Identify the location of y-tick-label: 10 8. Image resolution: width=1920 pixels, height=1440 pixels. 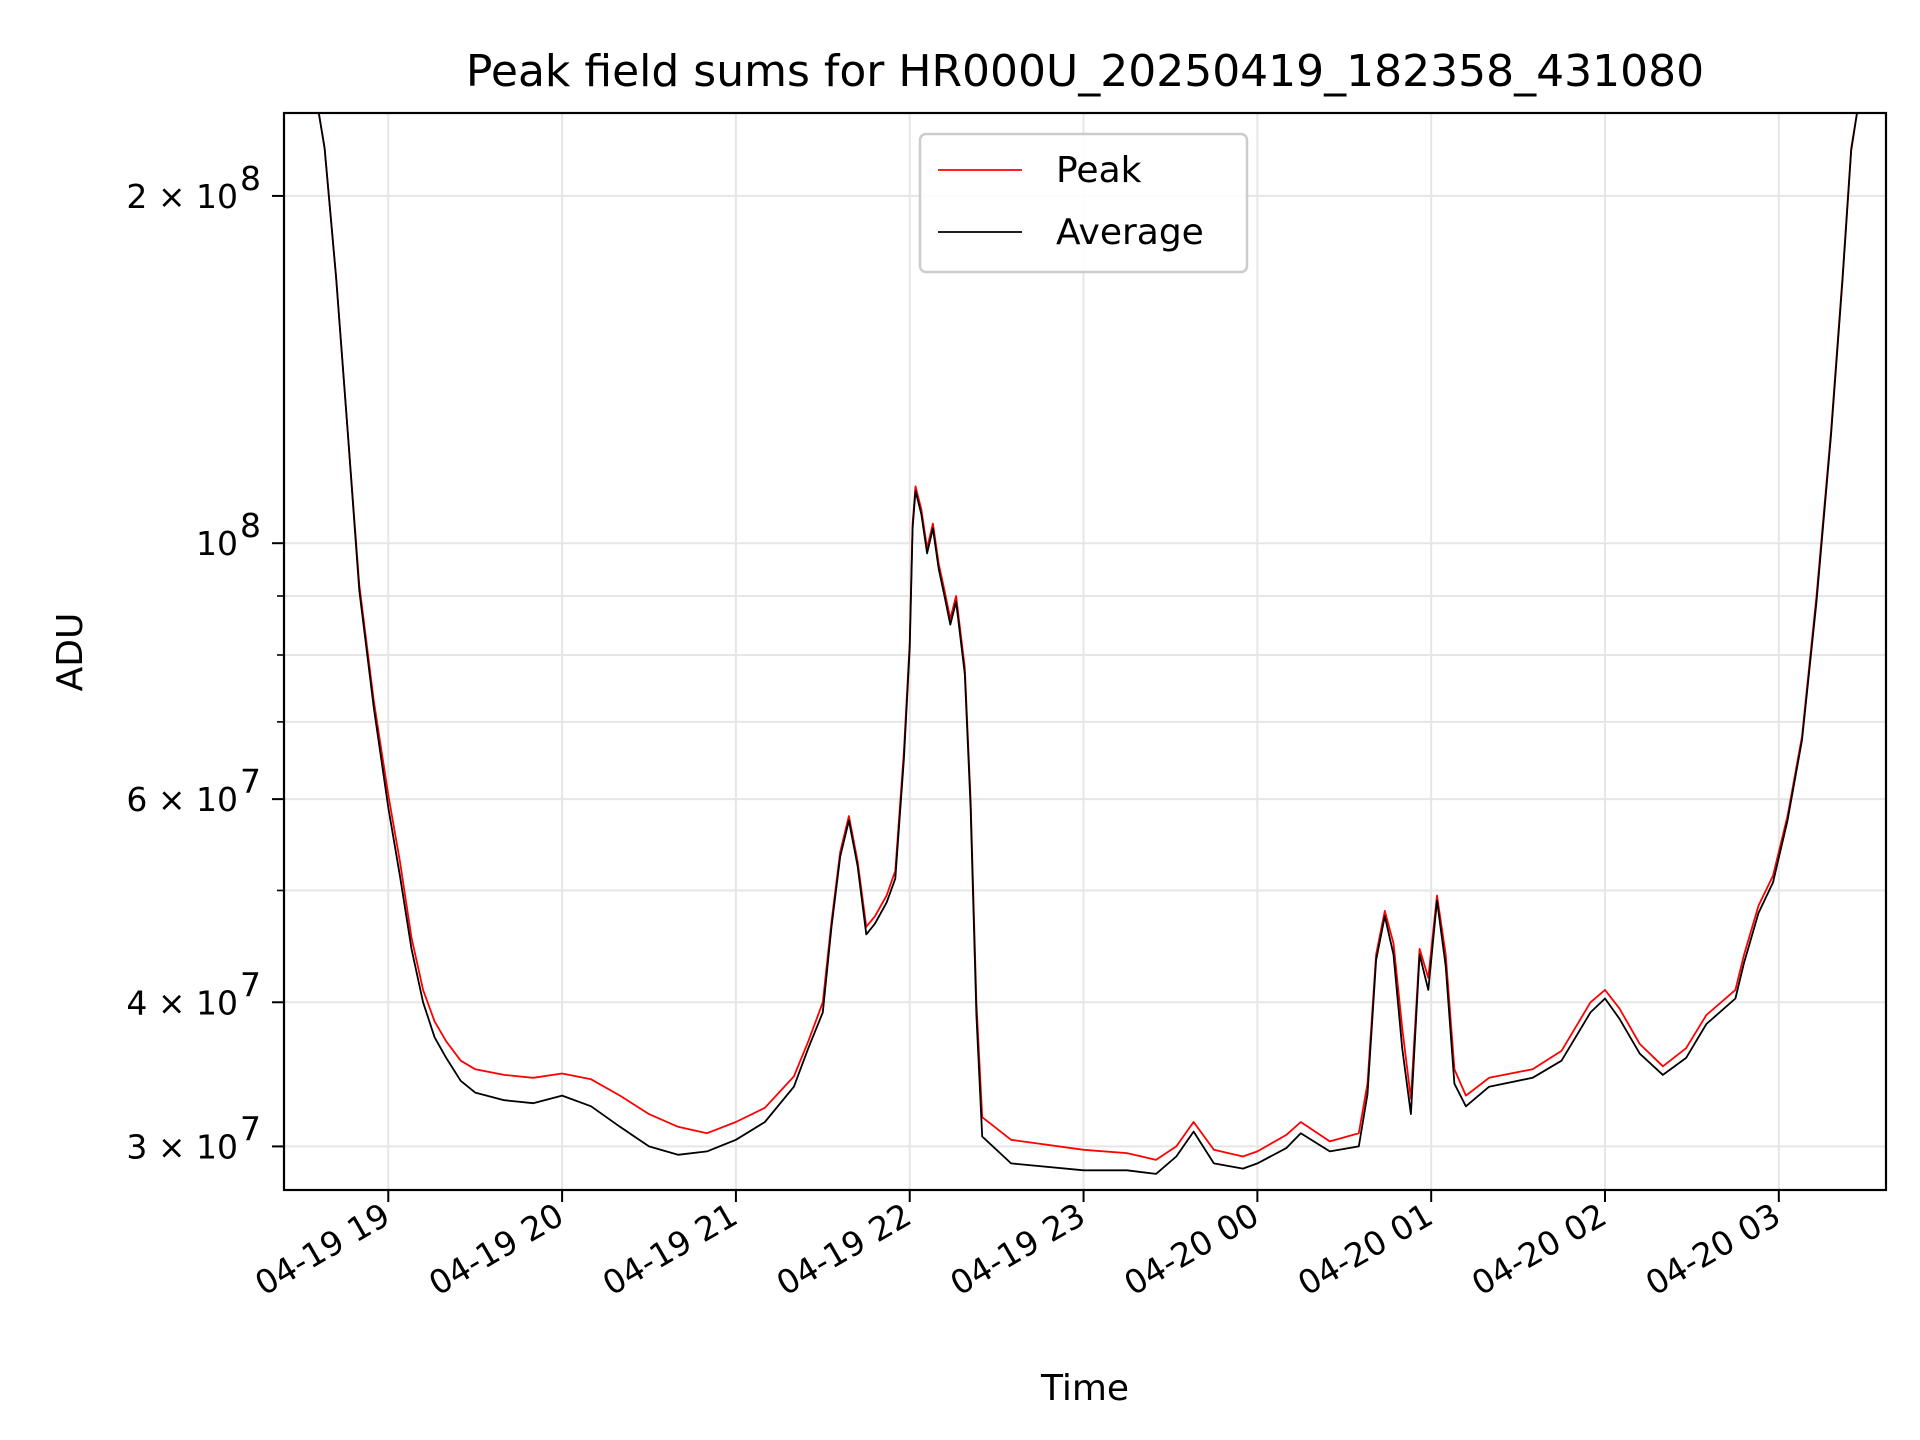
(228, 534).